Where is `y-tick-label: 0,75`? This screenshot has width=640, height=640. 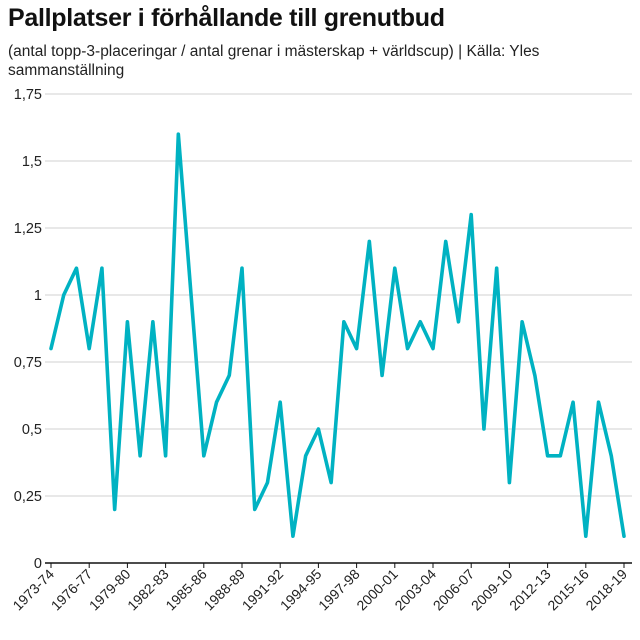
y-tick-label: 0,75 is located at coordinates (28, 363).